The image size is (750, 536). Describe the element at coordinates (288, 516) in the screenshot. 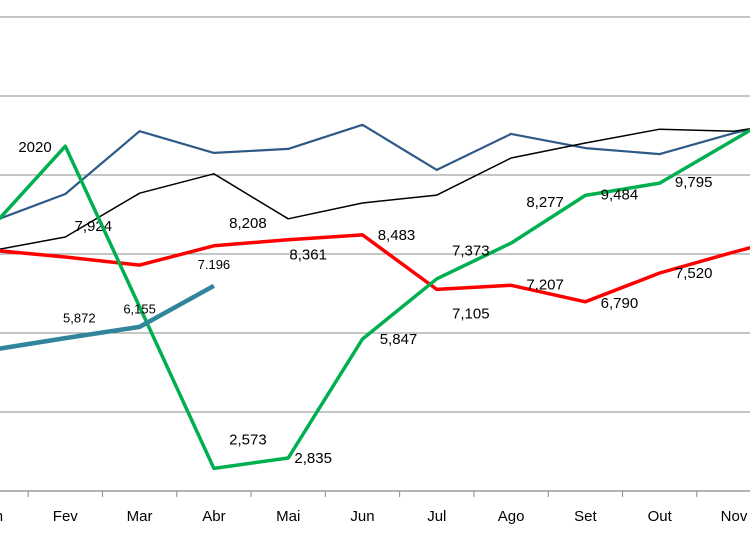

I see `x-tick-label: Mai` at that location.